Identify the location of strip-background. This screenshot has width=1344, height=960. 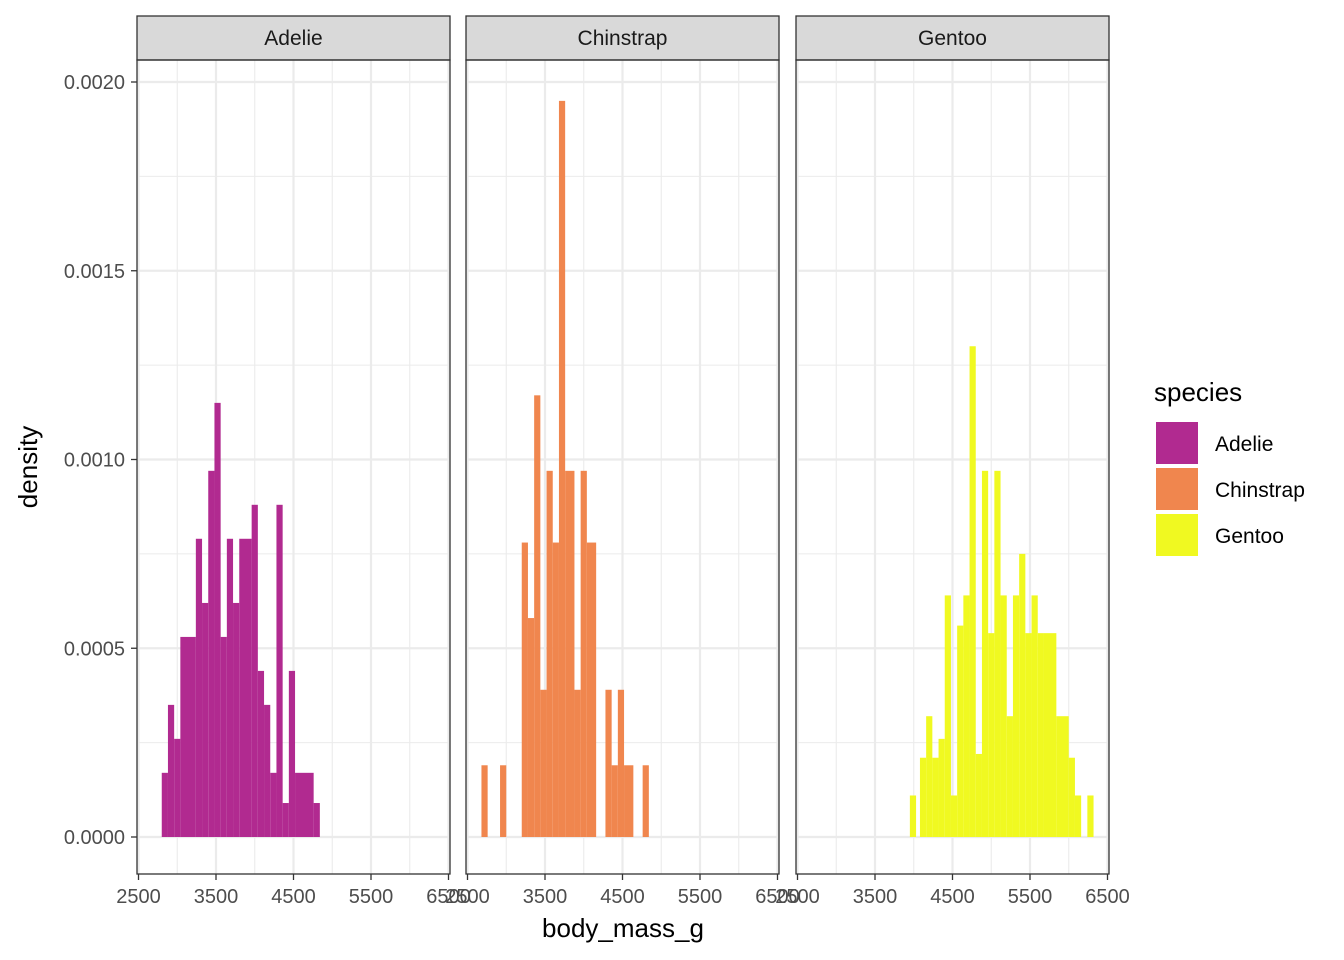
(293, 38).